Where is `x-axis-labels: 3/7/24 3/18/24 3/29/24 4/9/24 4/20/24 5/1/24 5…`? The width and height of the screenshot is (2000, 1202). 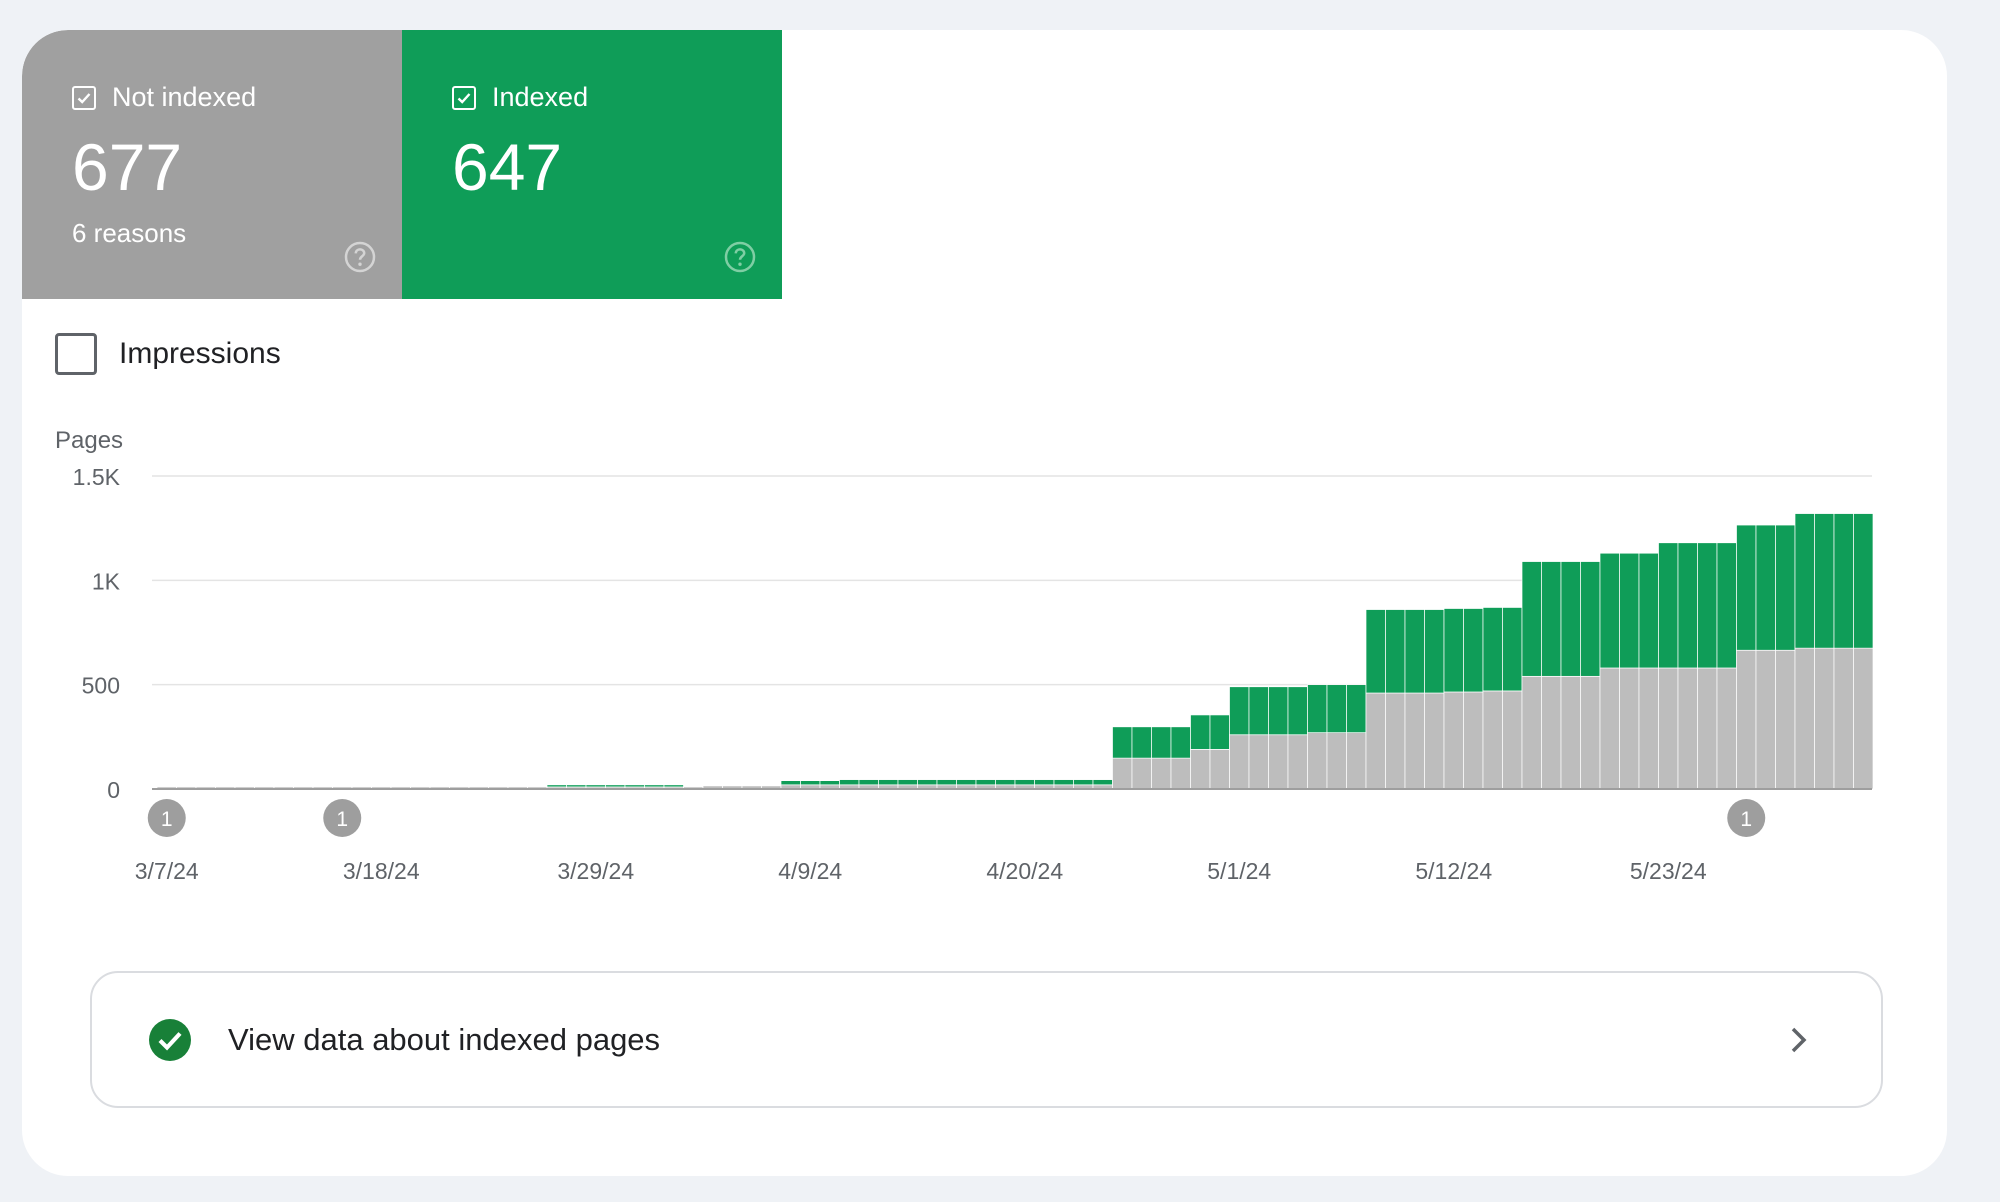
x-axis-labels: 3/7/24 3/18/24 3/29/24 4/9/24 4/20/24 5/1/24 5… is located at coordinates (921, 871).